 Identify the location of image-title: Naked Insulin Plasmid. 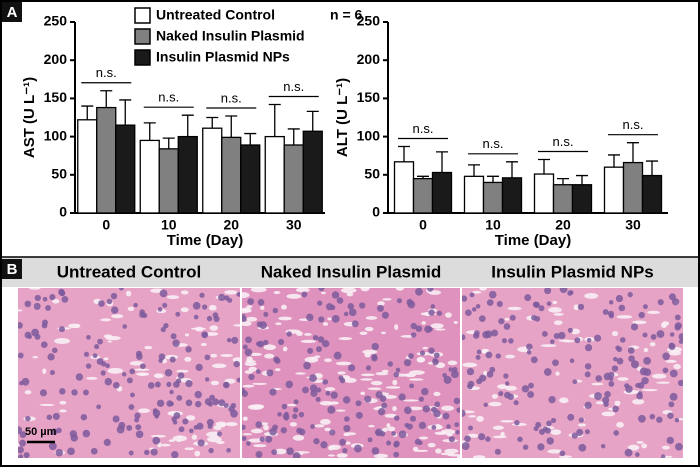
(351, 271).